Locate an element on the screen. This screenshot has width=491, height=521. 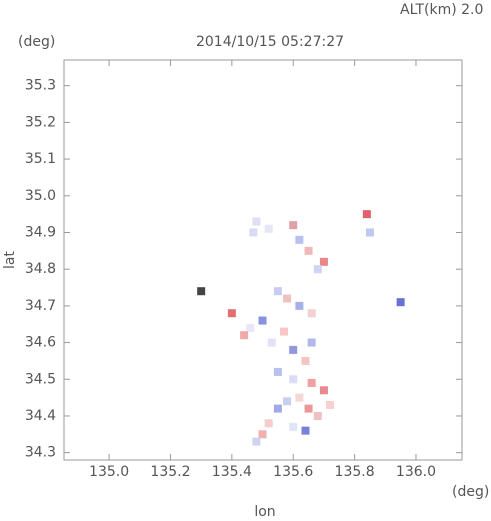
x-tick-label: 135.0 is located at coordinates (109, 472).